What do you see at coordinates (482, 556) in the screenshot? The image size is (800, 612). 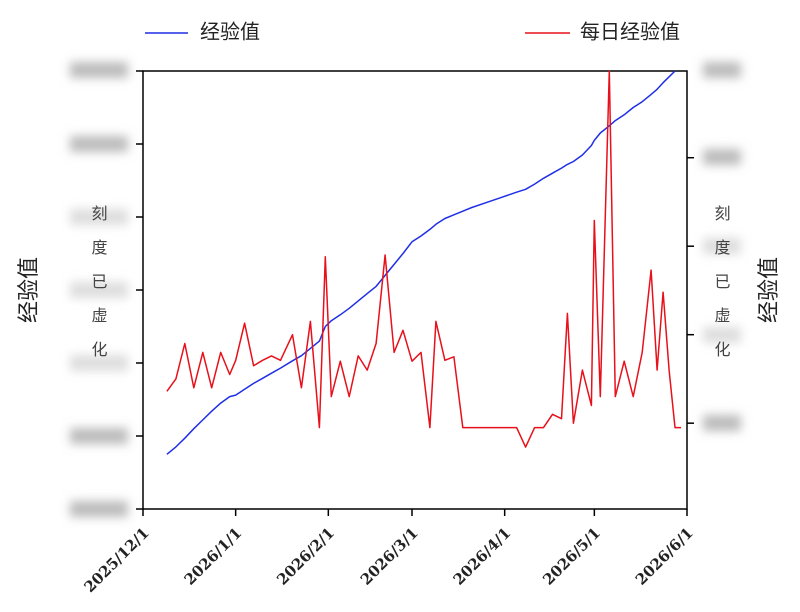 I see `x-tick-label: 2026/4/1` at bounding box center [482, 556].